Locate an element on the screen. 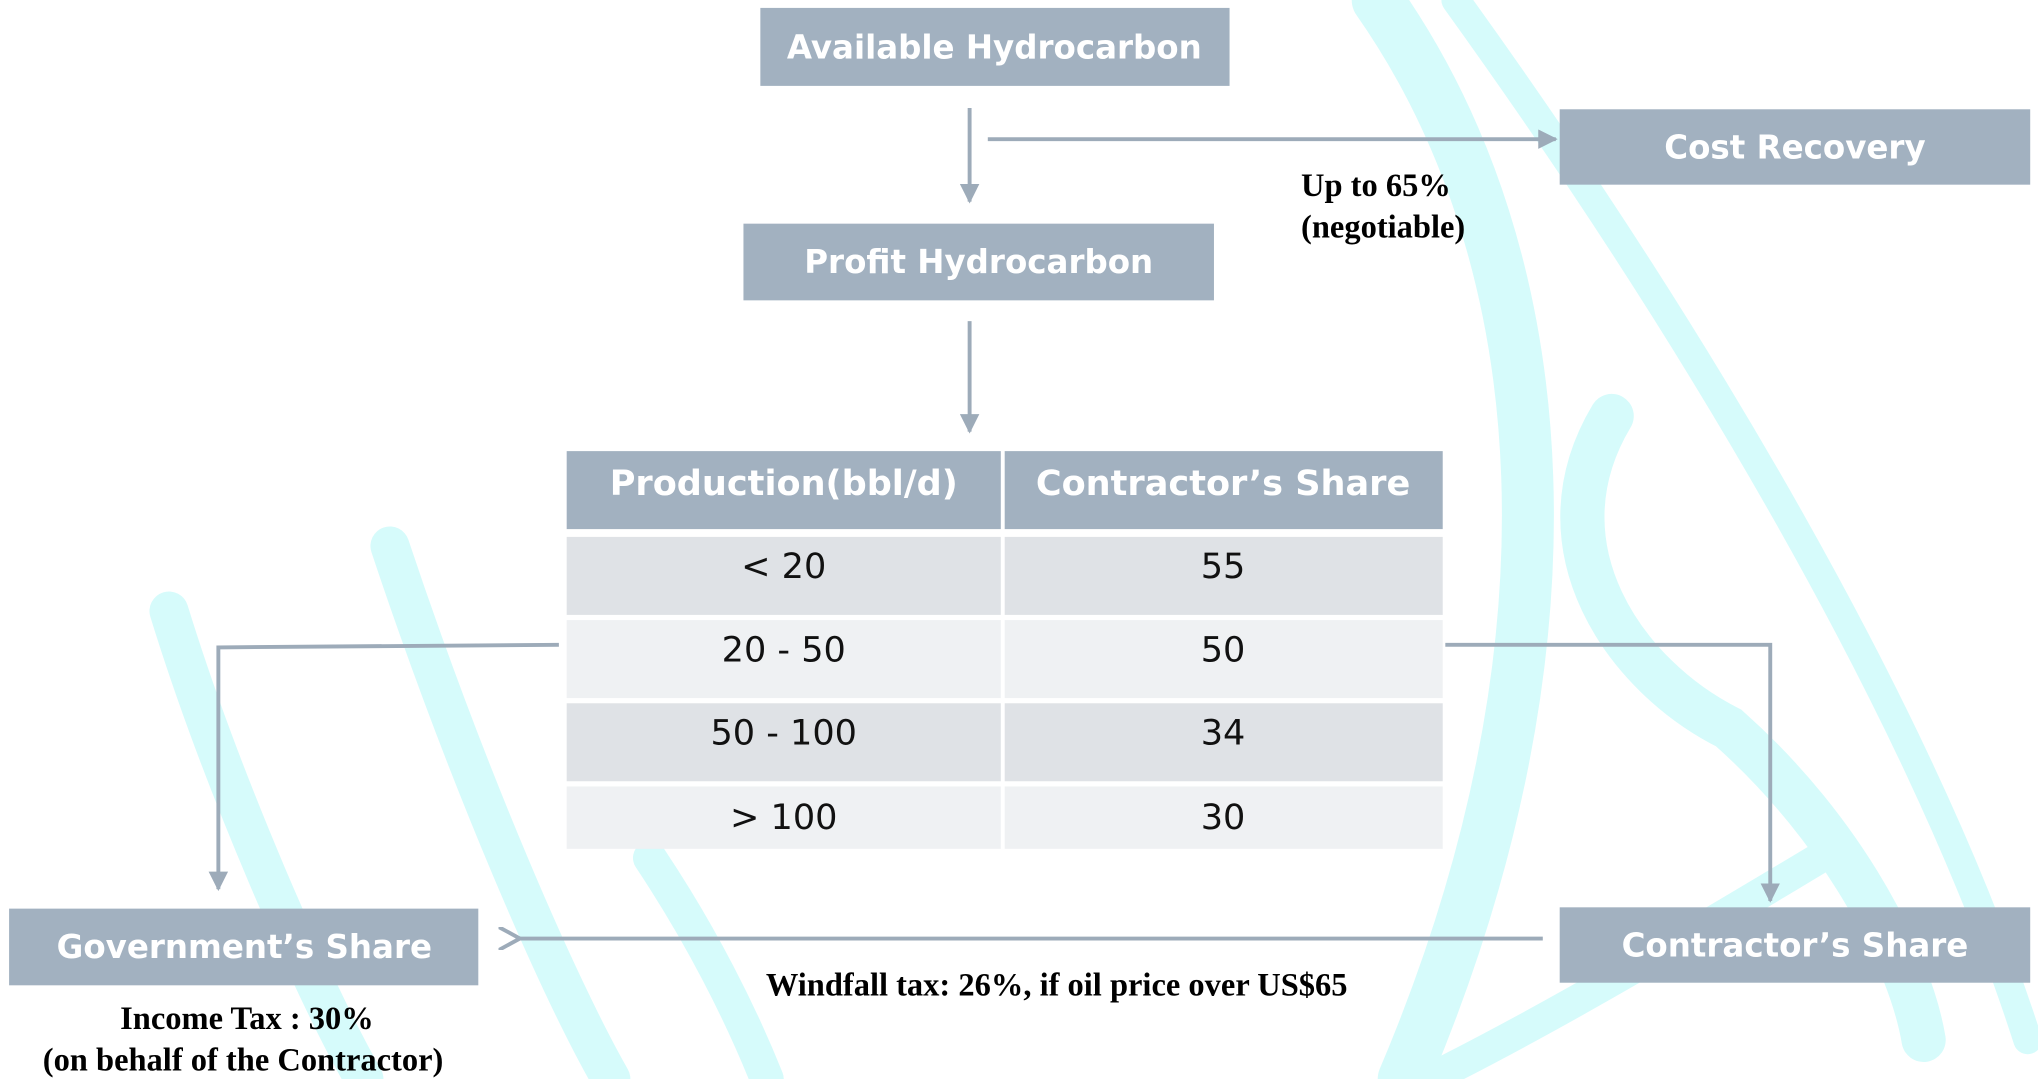 The width and height of the screenshot is (2038, 1079). table-body: < 20 55 20 - 50 50 50 - 100 34 > 100 30 is located at coordinates (1004, 692).